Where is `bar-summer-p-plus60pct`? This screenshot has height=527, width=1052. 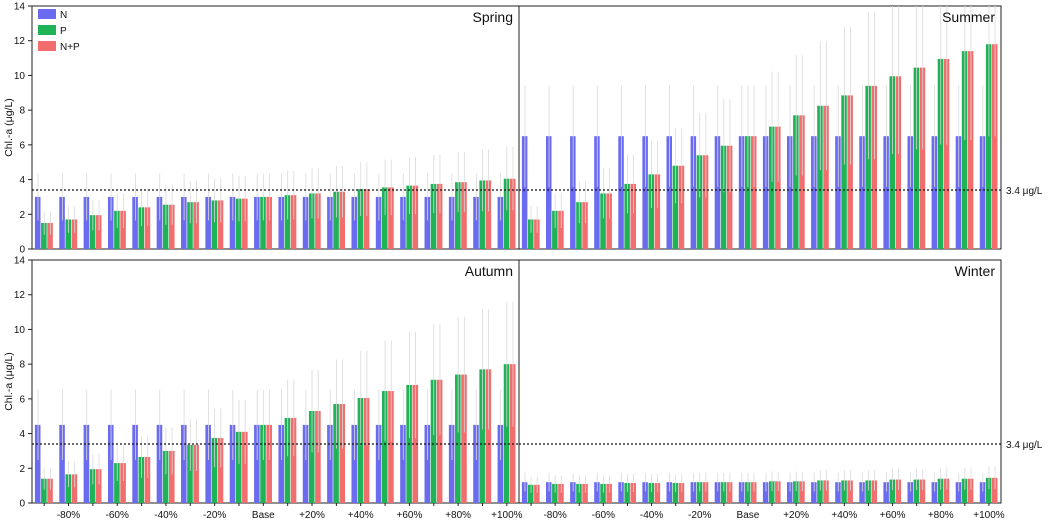
bar-summer-p-plus60pct is located at coordinates (892, 163).